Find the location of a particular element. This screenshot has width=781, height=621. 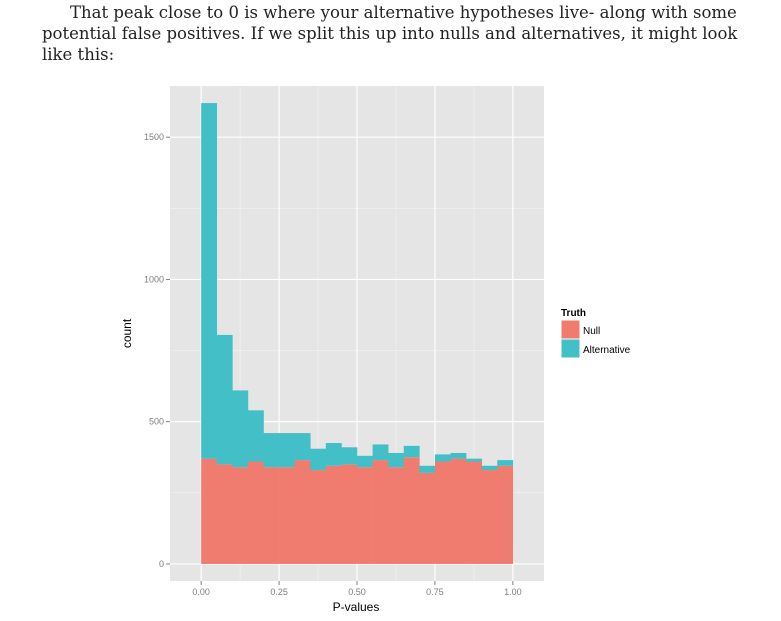

legend: Truth Null Alternative is located at coordinates (595, 333).